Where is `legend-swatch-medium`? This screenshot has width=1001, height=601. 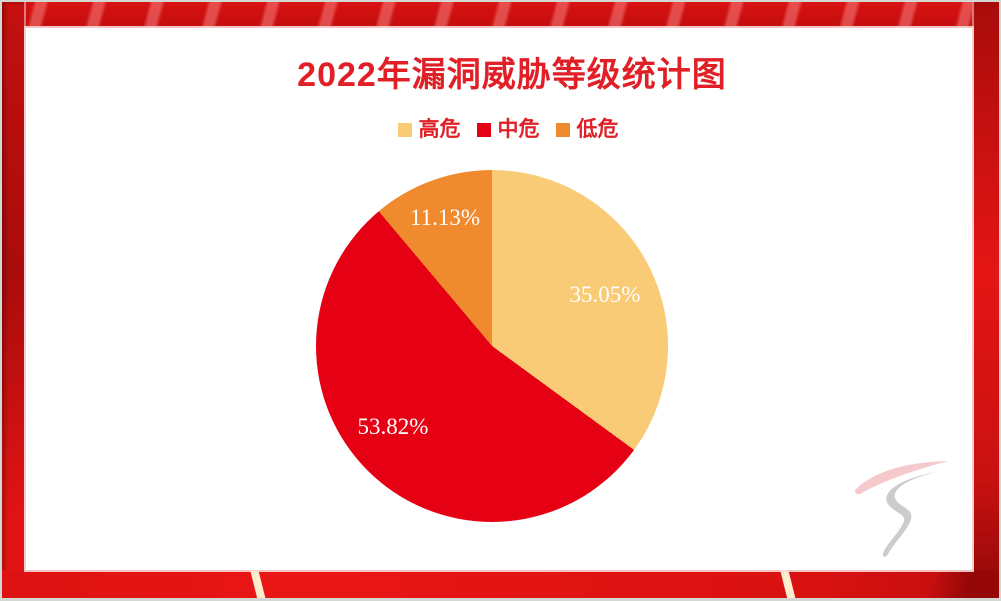 legend-swatch-medium is located at coordinates (483, 130).